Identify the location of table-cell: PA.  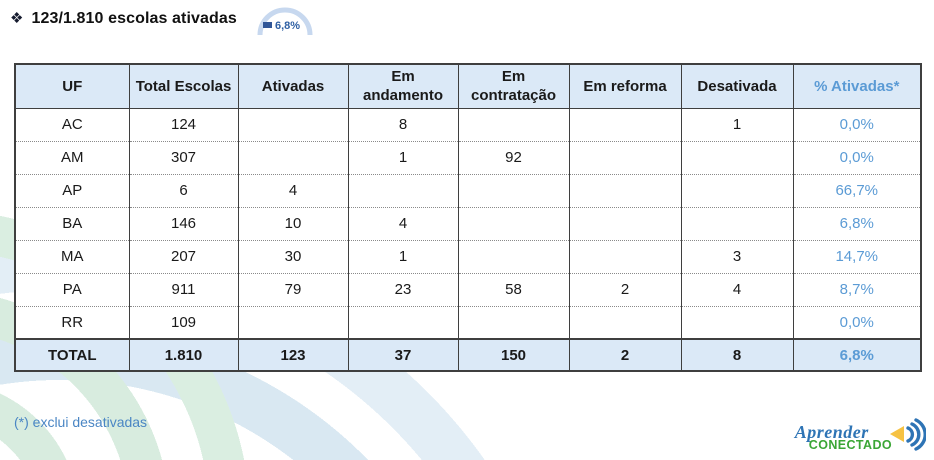
(72, 289).